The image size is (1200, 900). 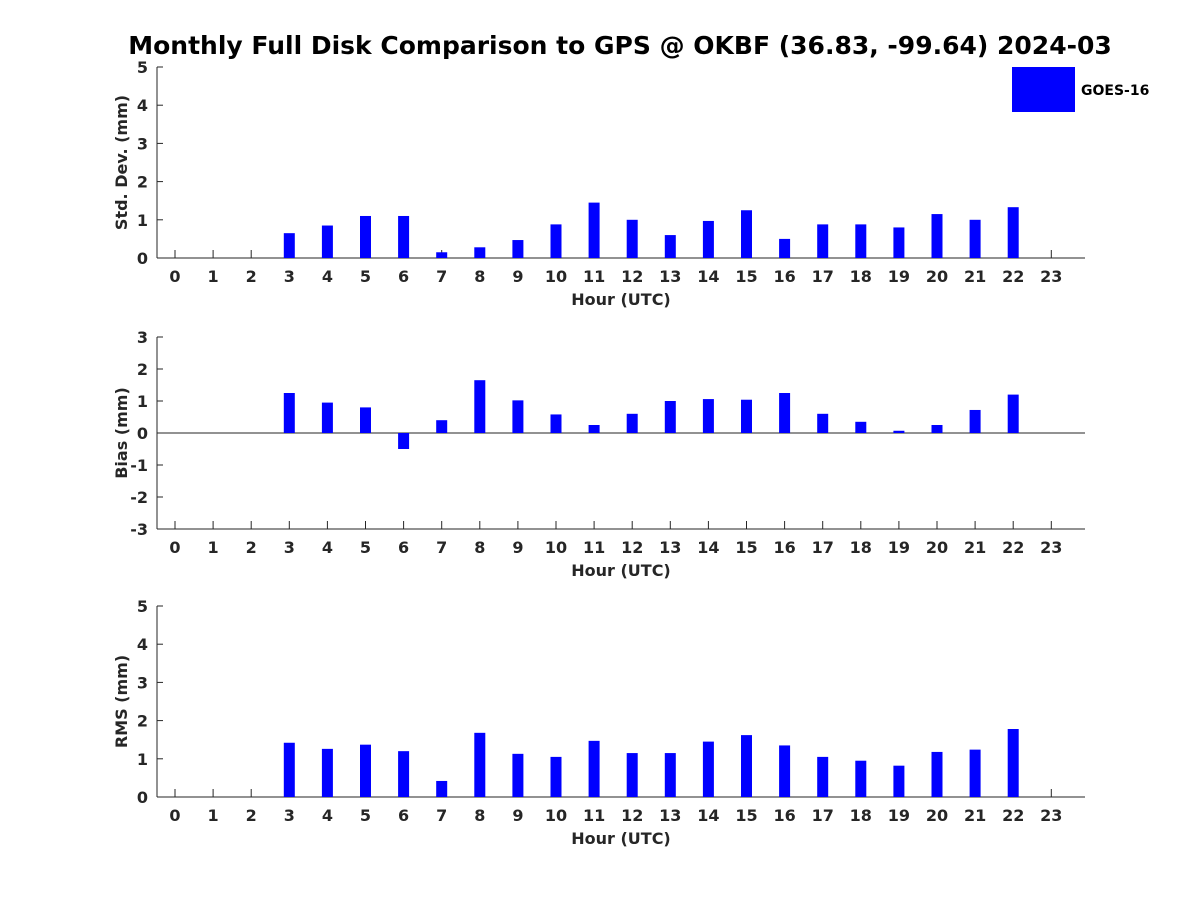 What do you see at coordinates (142, 721) in the screenshot?
I see `rms-y-tick-label: 2` at bounding box center [142, 721].